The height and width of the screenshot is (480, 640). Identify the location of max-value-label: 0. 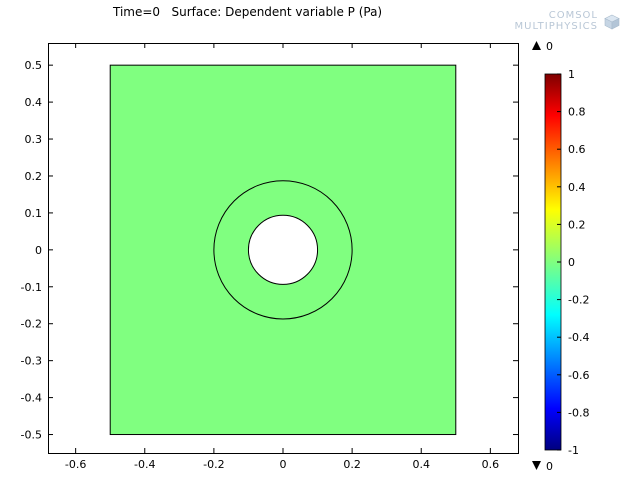
(549, 46).